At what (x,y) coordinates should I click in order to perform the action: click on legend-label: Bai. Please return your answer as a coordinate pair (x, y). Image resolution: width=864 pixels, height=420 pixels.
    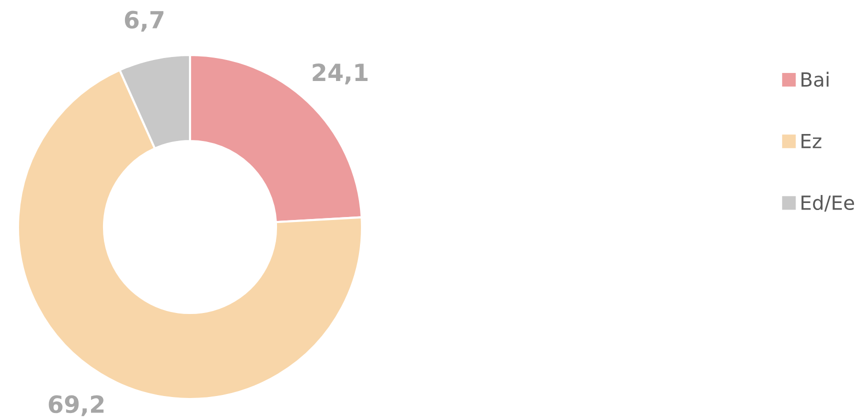
    Looking at the image, I should click on (815, 79).